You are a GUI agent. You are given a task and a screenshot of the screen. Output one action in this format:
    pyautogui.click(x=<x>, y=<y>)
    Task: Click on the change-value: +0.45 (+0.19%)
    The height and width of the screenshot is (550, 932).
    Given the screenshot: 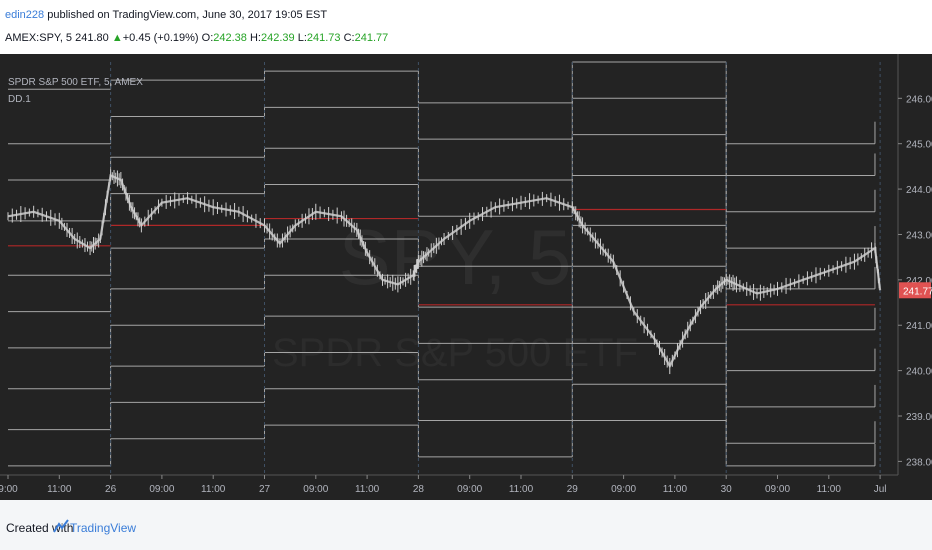 What is the action you would take?
    pyautogui.click(x=160, y=38)
    